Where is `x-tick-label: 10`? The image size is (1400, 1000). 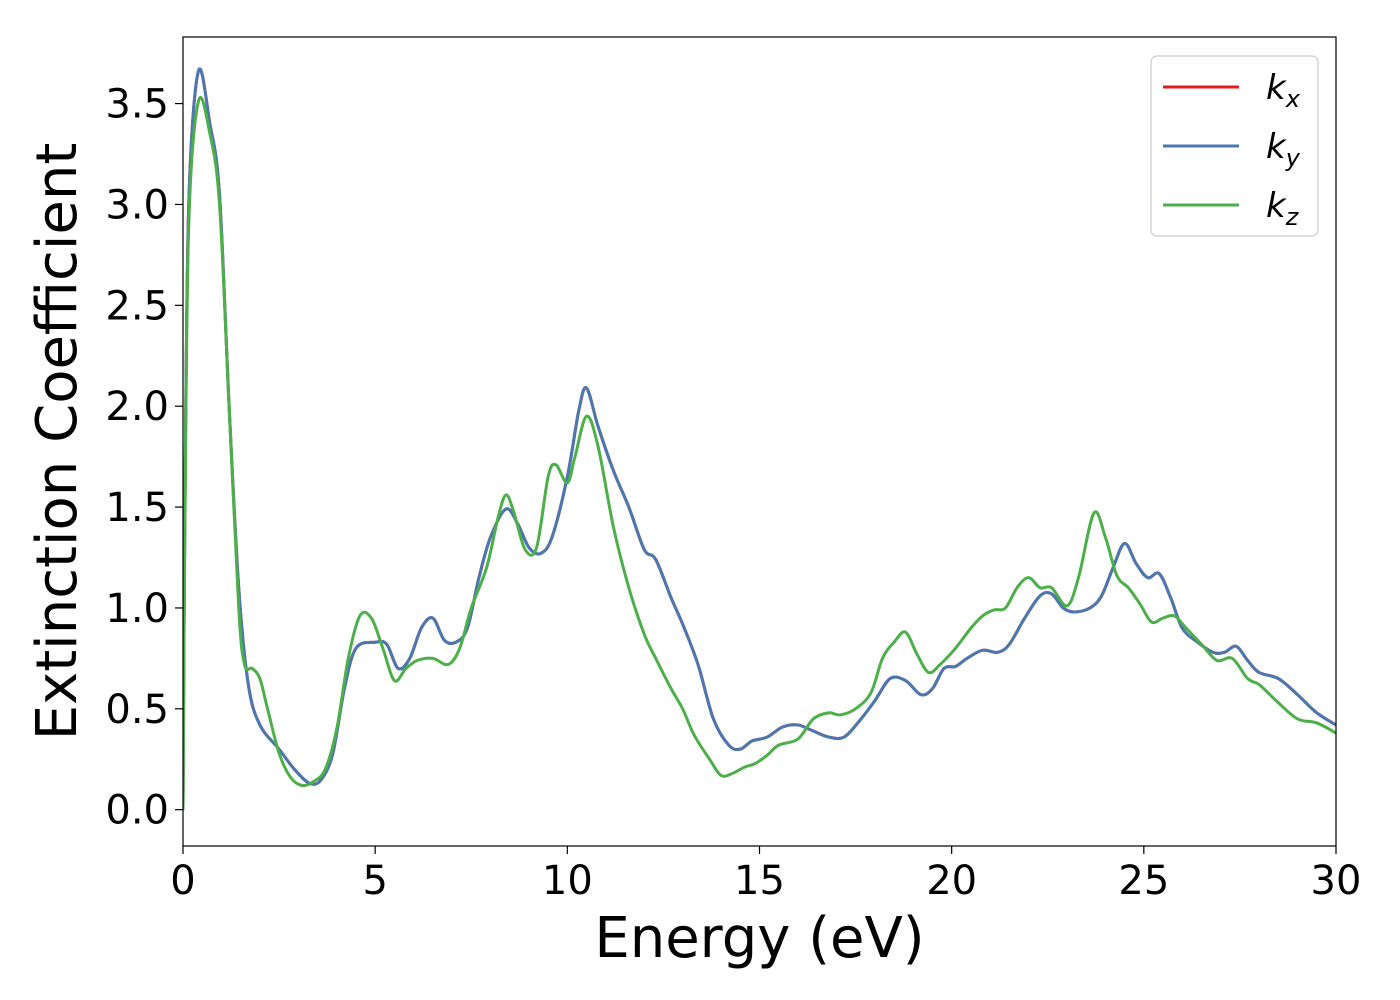 x-tick-label: 10 is located at coordinates (567, 881).